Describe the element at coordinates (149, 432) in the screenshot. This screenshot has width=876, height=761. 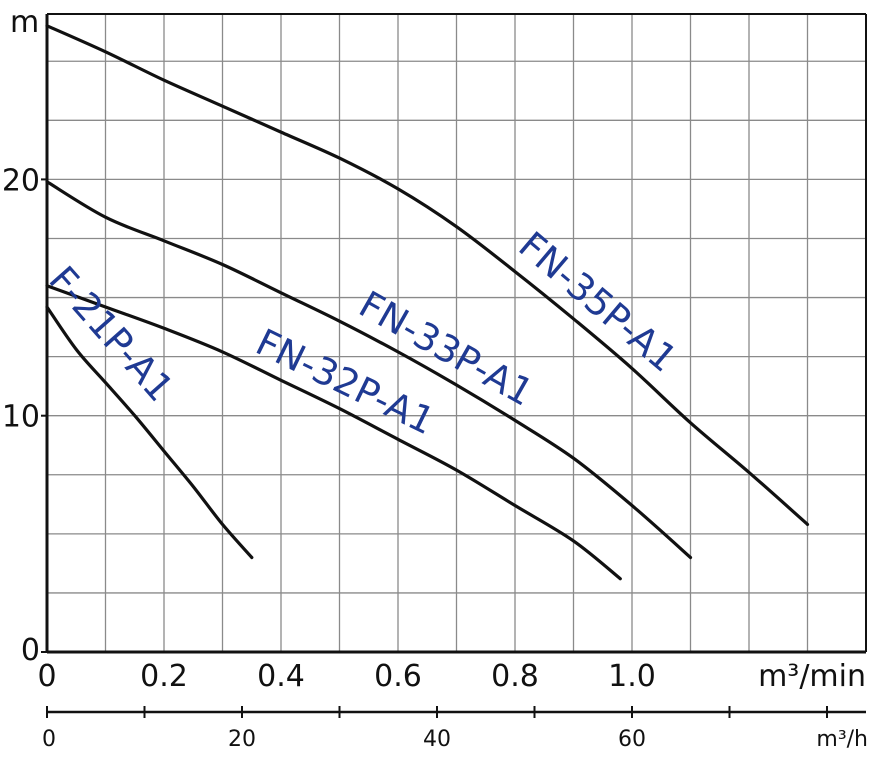
I see `series-line-f-21p-a1` at that location.